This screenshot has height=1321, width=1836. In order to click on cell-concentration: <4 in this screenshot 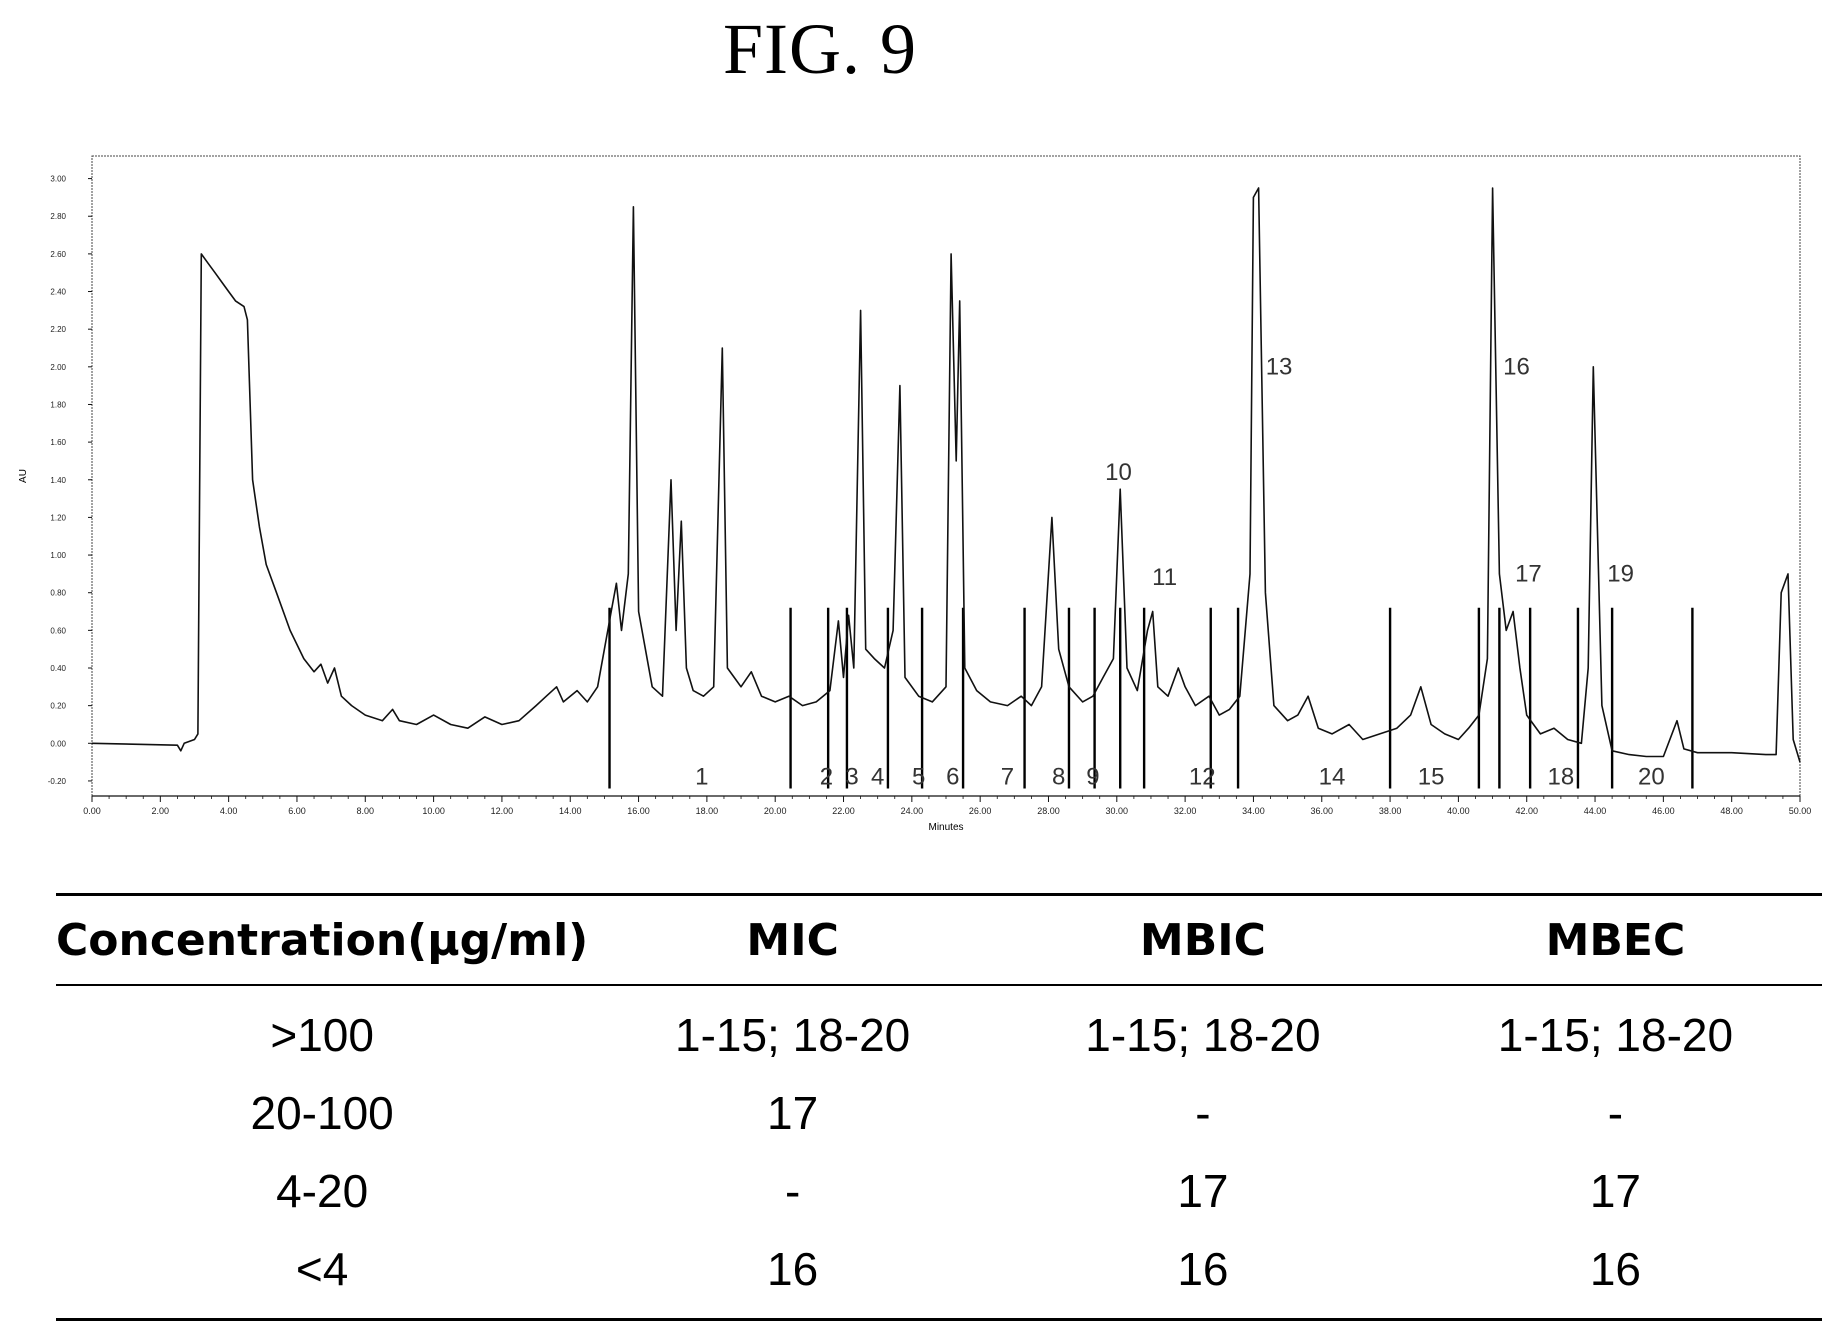, I will do `click(322, 1275)`.